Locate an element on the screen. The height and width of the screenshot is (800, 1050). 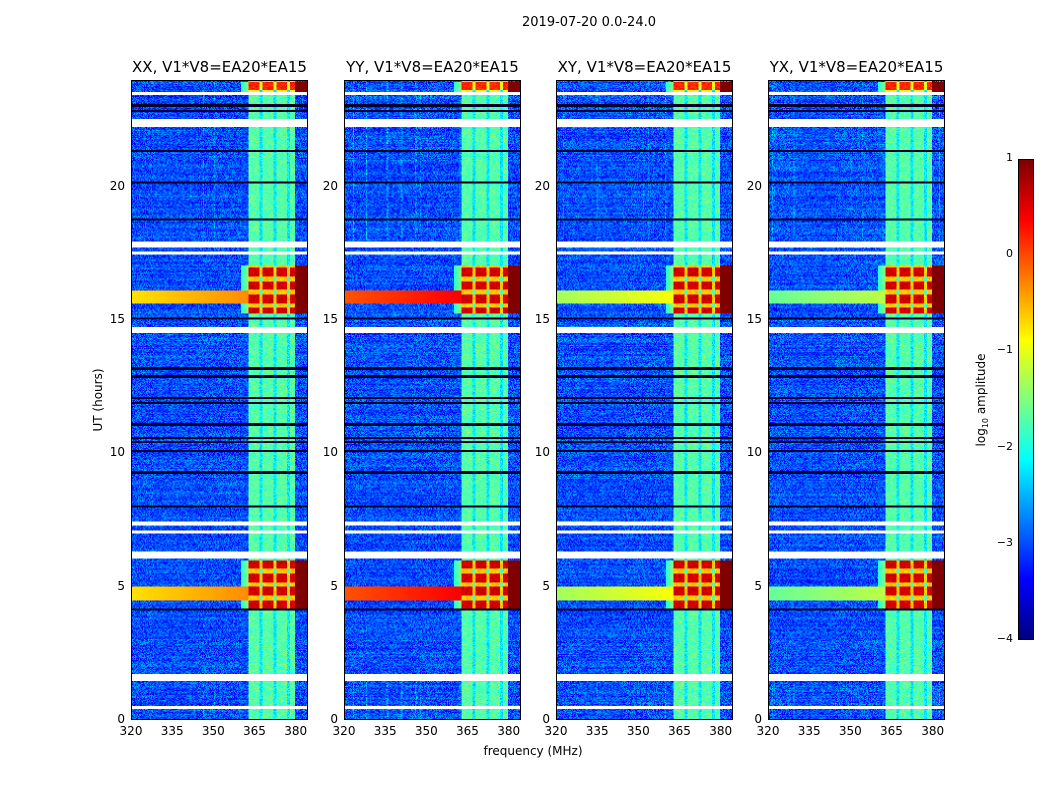
colorbar is located at coordinates (1026, 399).